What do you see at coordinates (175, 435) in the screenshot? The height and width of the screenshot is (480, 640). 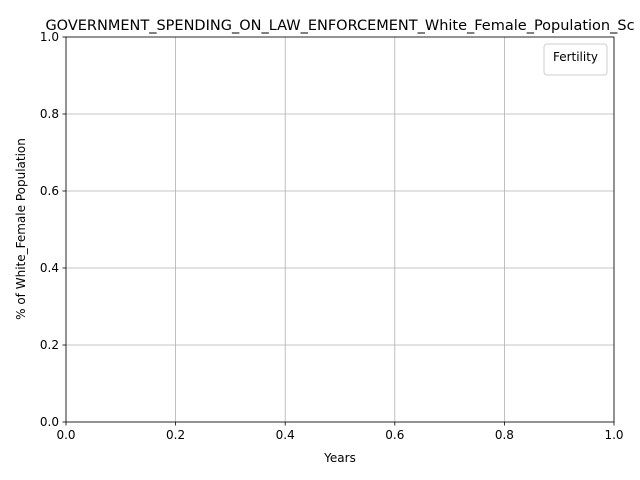 I see `x-tick-label: 0.2` at bounding box center [175, 435].